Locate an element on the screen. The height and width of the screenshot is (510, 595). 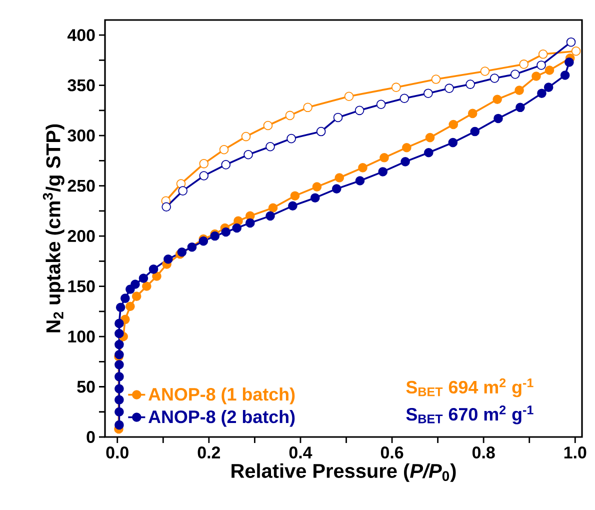
y-tick-label: 200 is located at coordinates (81, 236).